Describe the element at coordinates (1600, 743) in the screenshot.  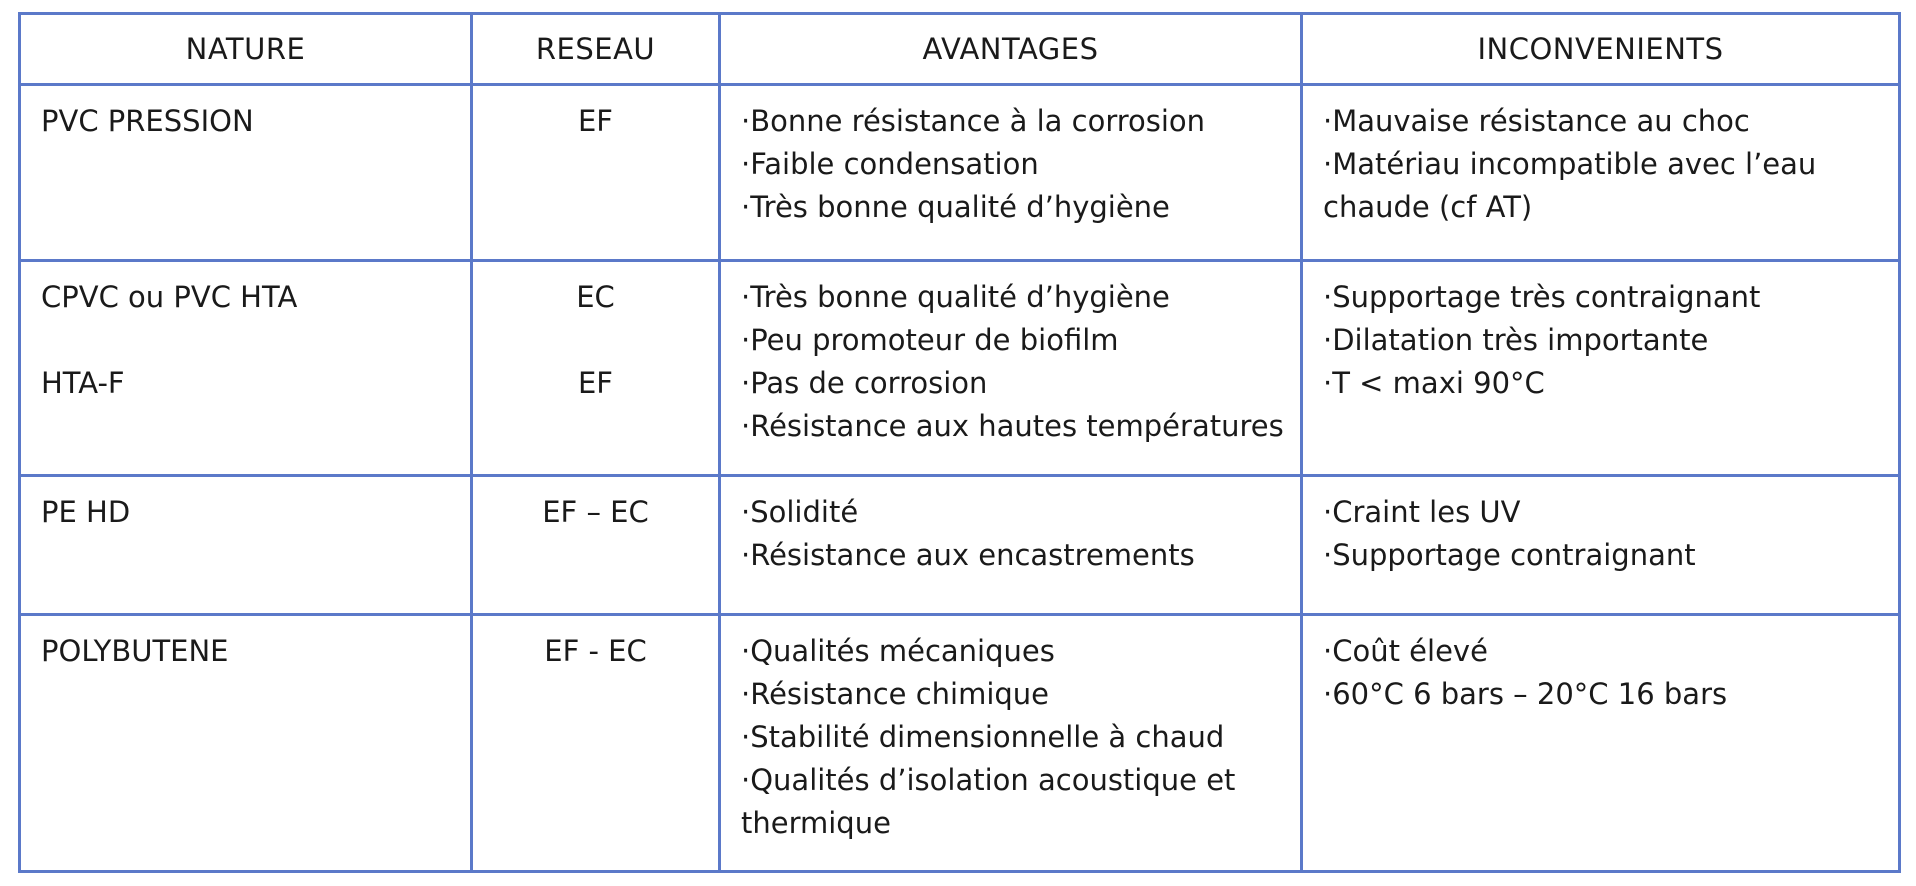
I see `cell-inconvenients: ·Coût élevé ·60°C 6 bars – 20°C 16 bars` at that location.